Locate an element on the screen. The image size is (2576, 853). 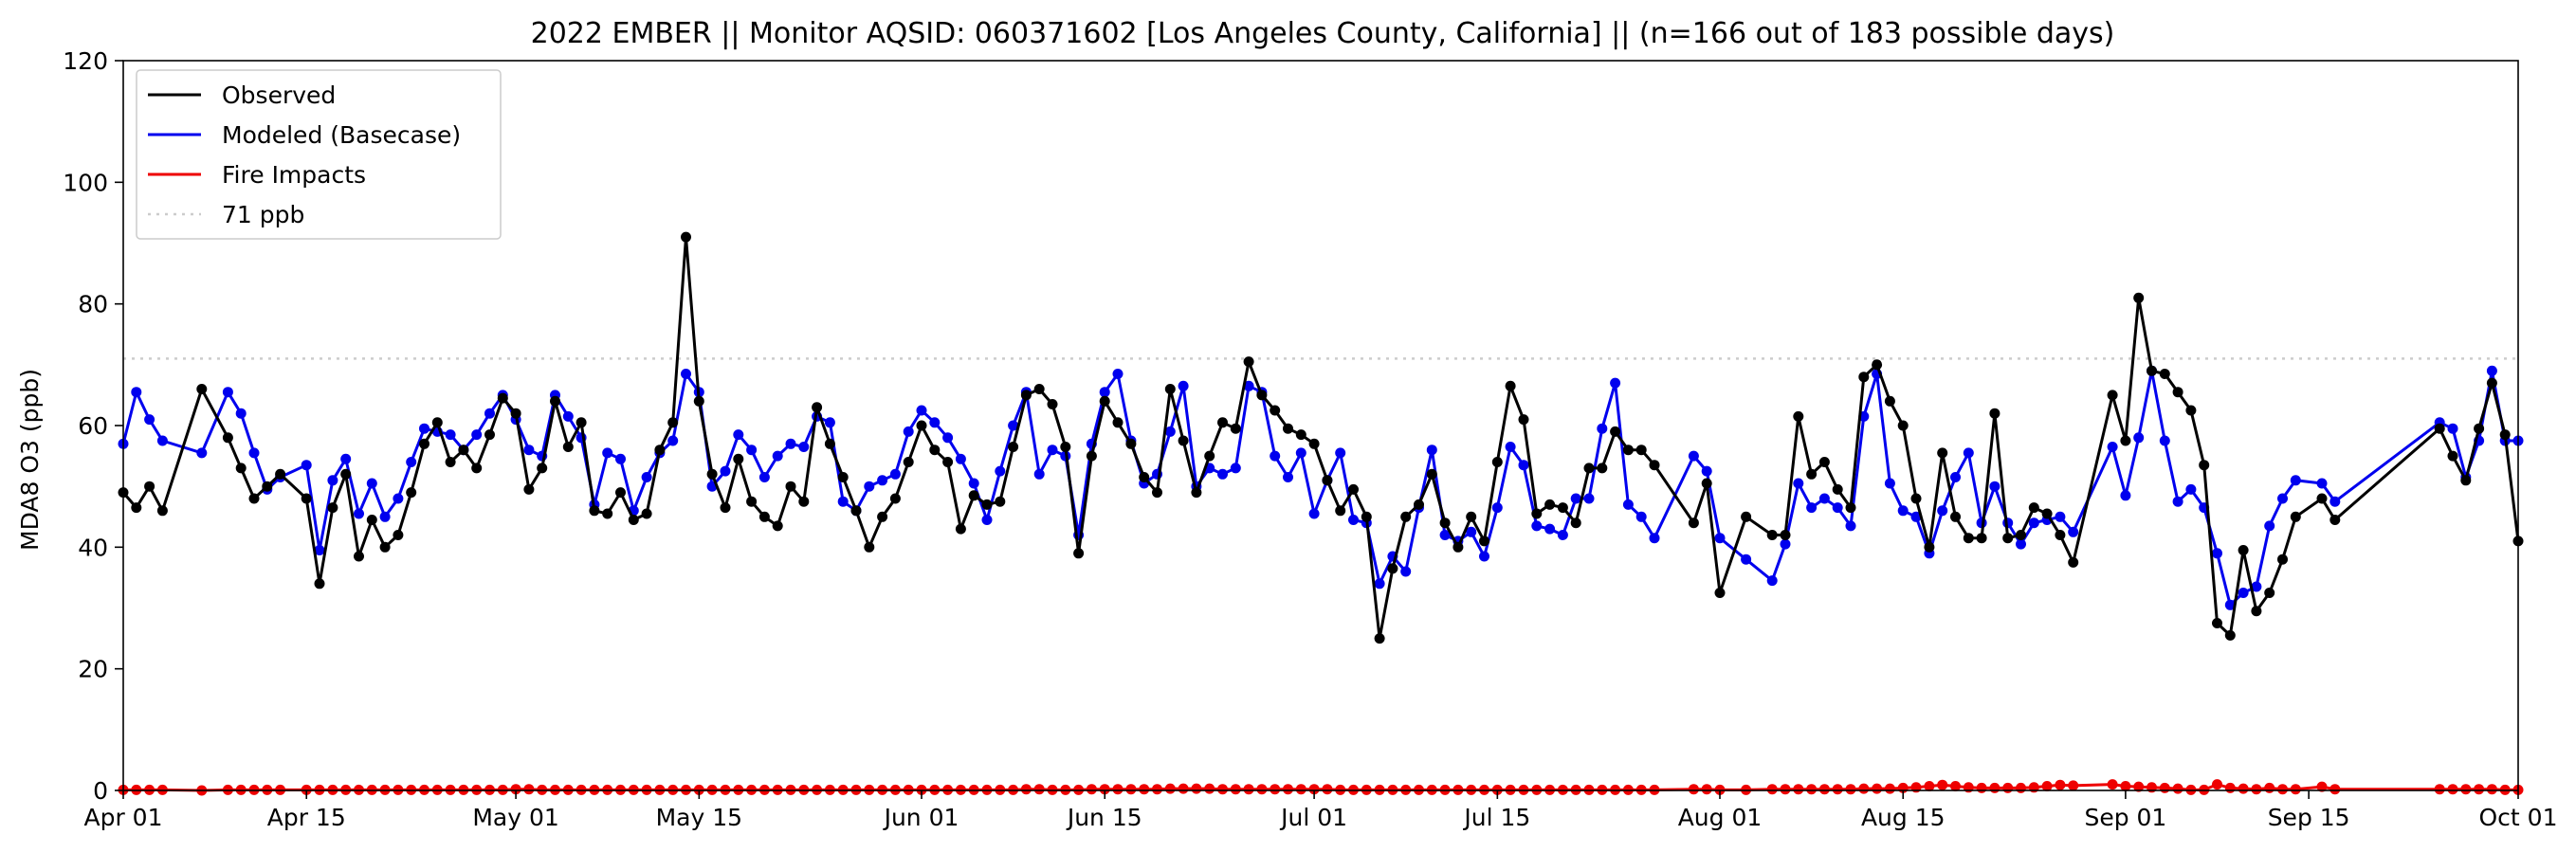
x-tick-label: May 15 is located at coordinates (699, 817).